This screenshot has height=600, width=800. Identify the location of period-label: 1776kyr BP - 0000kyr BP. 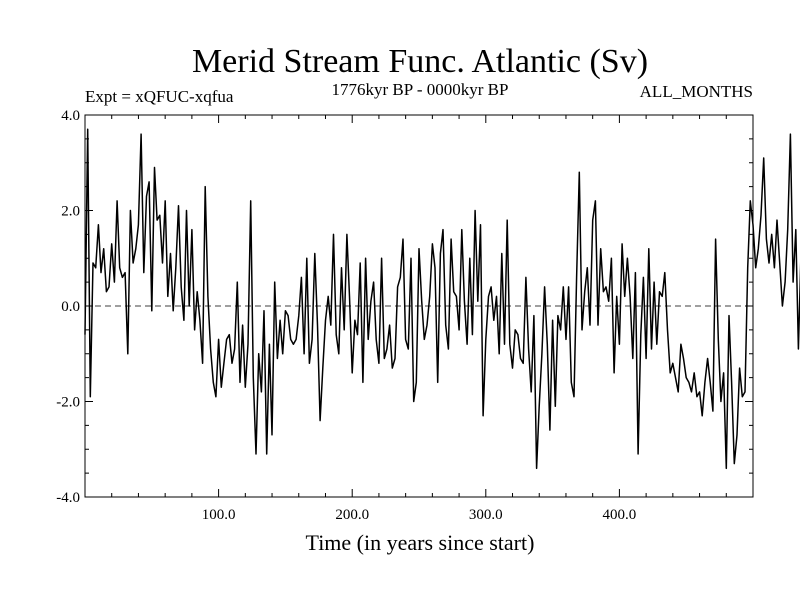
(420, 89).